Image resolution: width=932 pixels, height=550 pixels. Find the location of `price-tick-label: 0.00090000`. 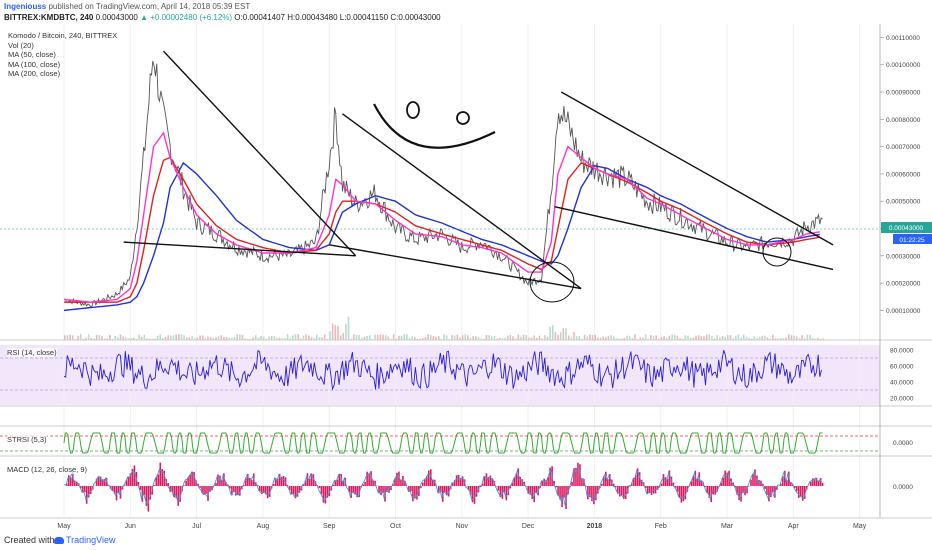

price-tick-label: 0.00090000 is located at coordinates (903, 93).